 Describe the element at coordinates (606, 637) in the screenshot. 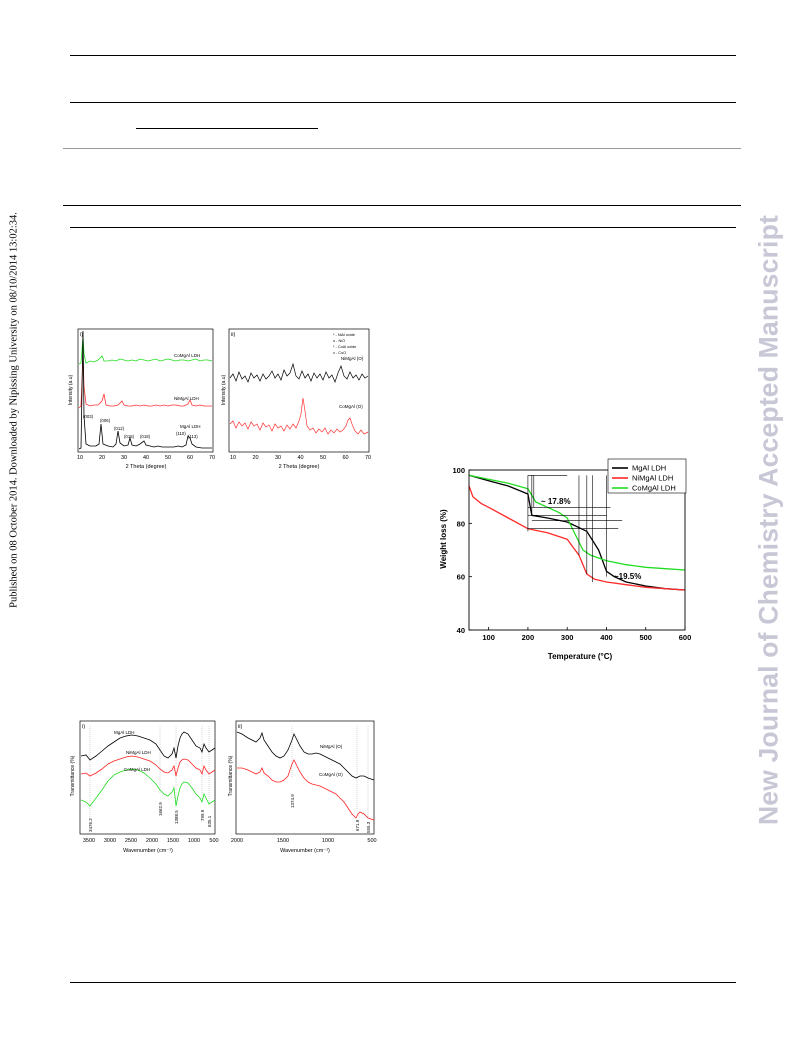

I see `tga-xtick-label: 400` at that location.